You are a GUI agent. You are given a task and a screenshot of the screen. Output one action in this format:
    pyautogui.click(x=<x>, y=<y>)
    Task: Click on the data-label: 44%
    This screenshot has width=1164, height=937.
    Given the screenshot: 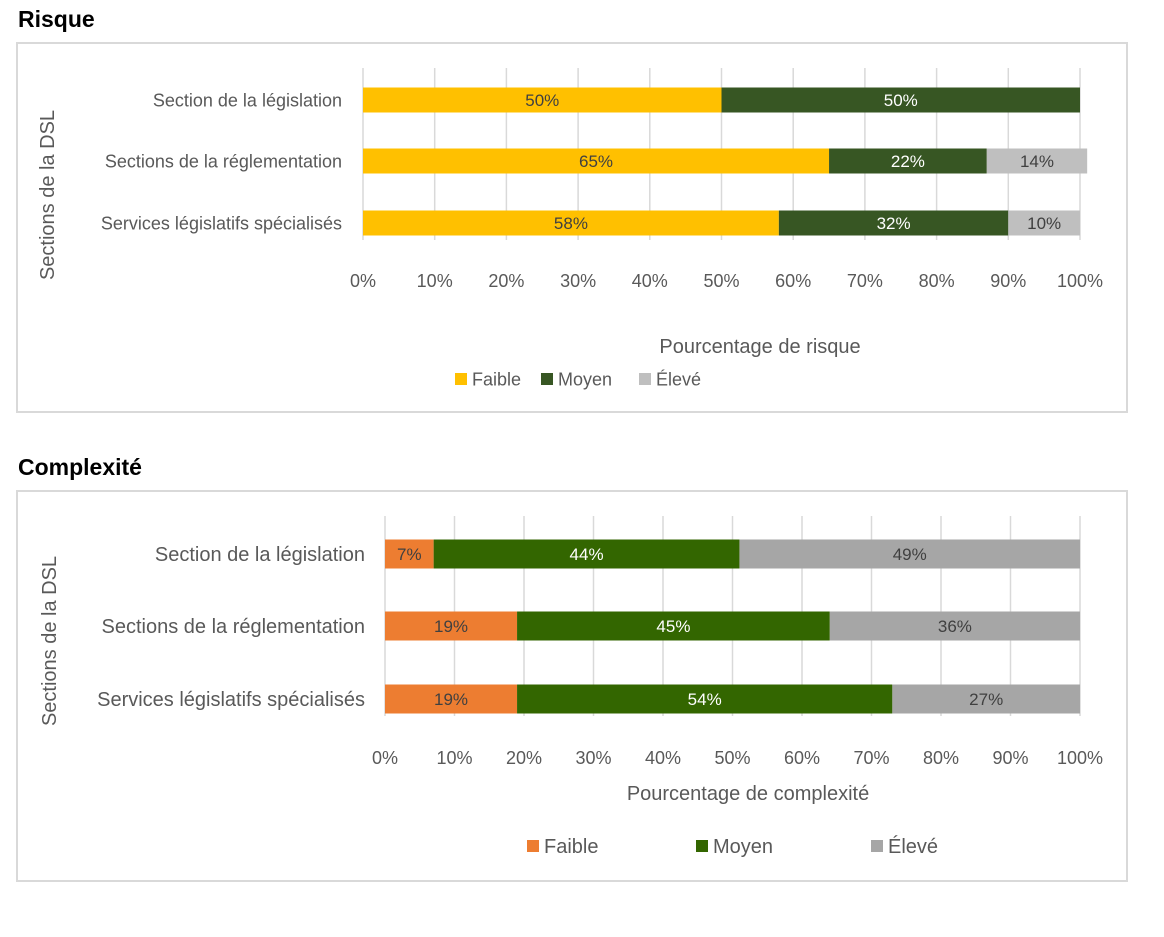 What is the action you would take?
    pyautogui.click(x=587, y=554)
    